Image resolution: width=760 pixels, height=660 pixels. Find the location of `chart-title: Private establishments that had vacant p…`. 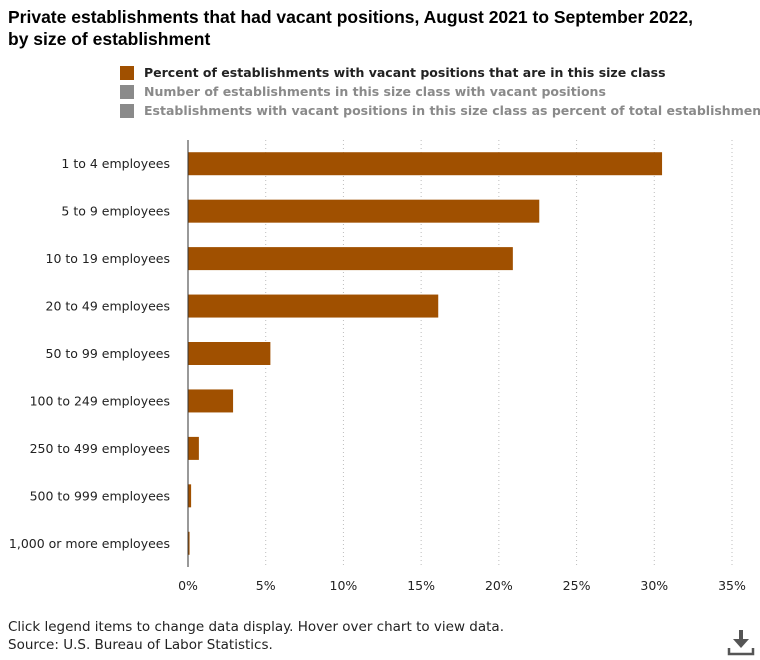

chart-title: Private establishments that had vacant p… is located at coordinates (378, 28).